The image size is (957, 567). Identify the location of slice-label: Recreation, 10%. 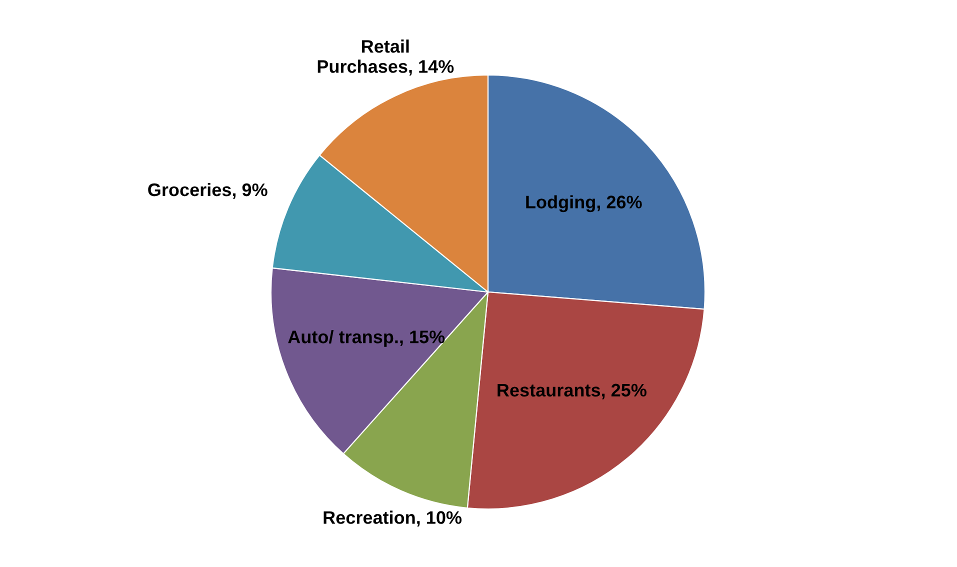
(393, 518).